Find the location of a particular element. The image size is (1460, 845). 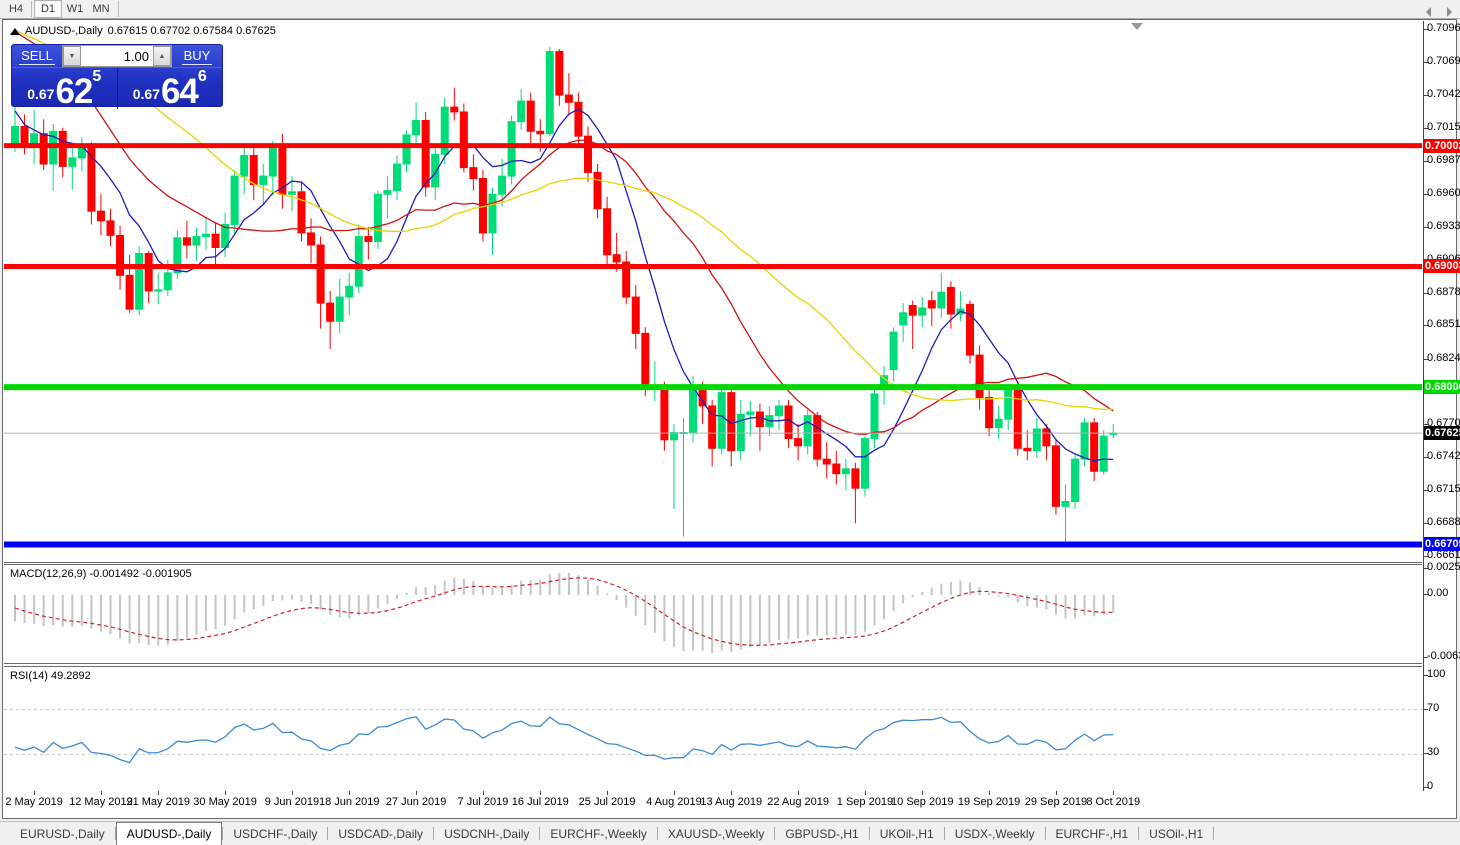

buy-button: BUY is located at coordinates (197, 56).